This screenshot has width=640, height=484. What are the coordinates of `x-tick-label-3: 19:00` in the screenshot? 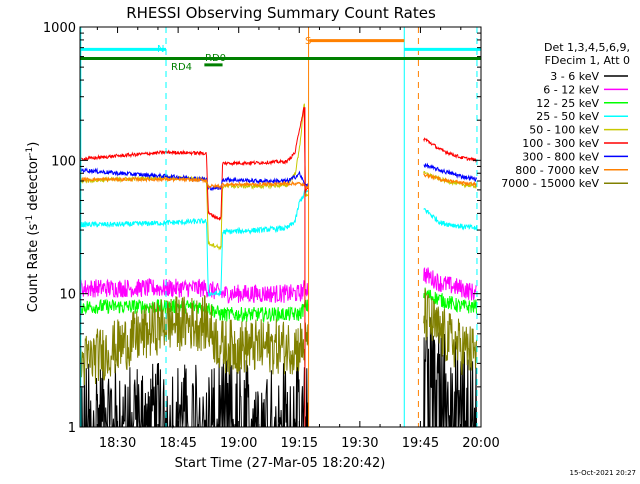 It's located at (238, 443).